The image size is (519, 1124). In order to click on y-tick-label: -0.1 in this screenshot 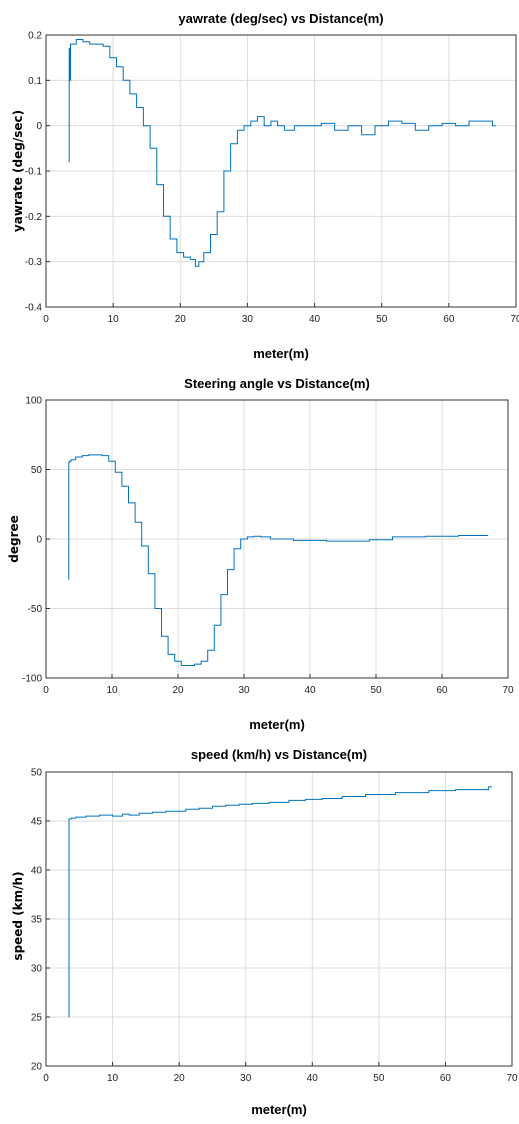, I will do `click(34, 172)`.